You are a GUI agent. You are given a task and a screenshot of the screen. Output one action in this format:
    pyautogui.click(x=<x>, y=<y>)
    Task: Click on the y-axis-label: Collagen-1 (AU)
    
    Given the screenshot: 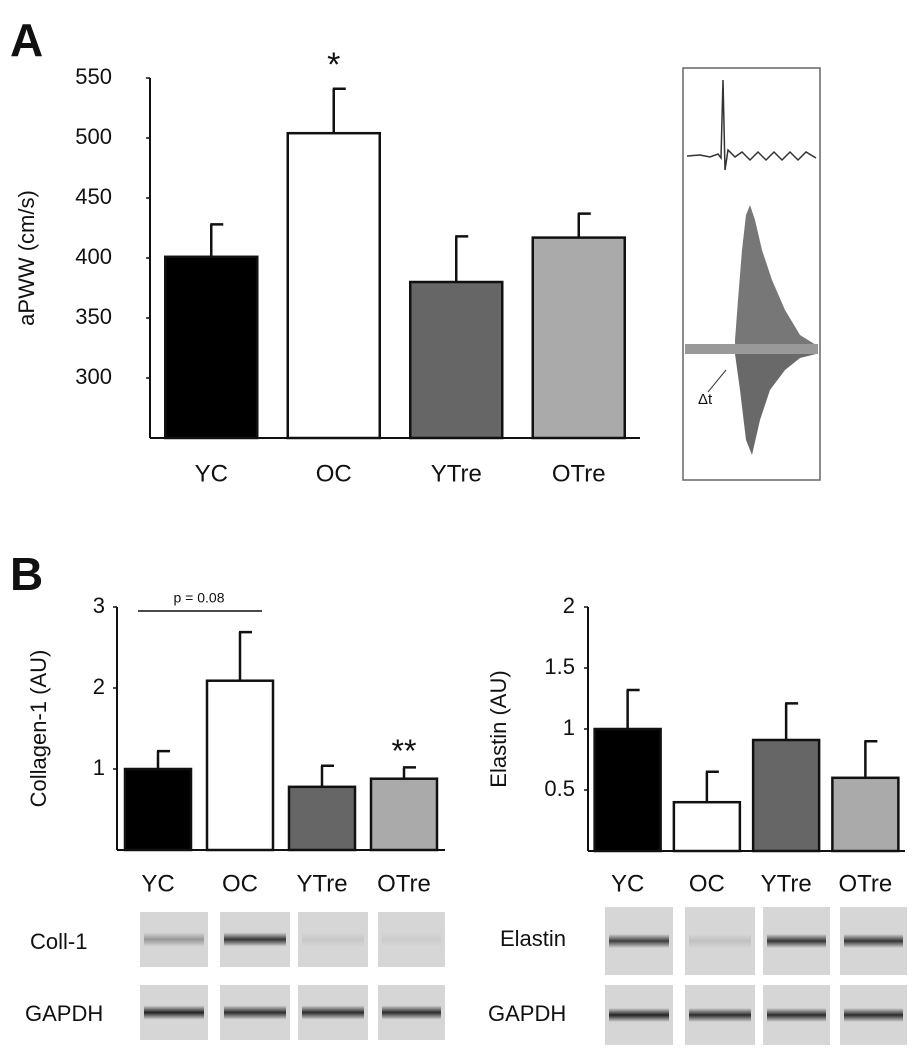 What is the action you would take?
    pyautogui.click(x=38, y=729)
    